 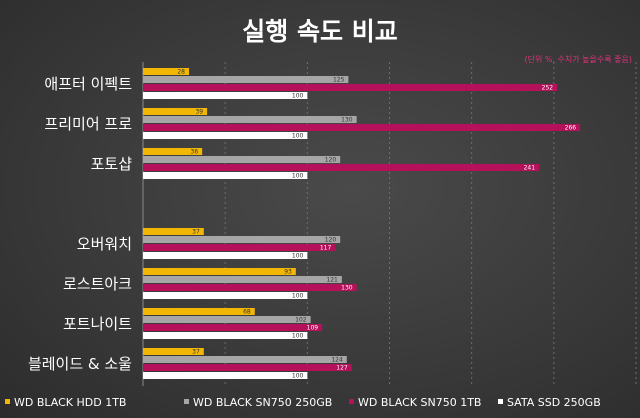 I want to click on data-label: 39, so click(x=199, y=112).